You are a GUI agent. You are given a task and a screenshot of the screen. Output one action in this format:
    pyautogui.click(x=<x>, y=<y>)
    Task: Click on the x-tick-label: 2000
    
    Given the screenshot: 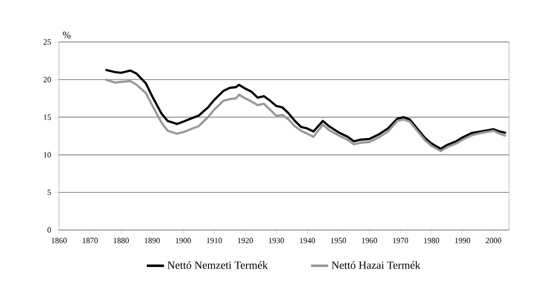 What is the action you would take?
    pyautogui.click(x=494, y=241)
    